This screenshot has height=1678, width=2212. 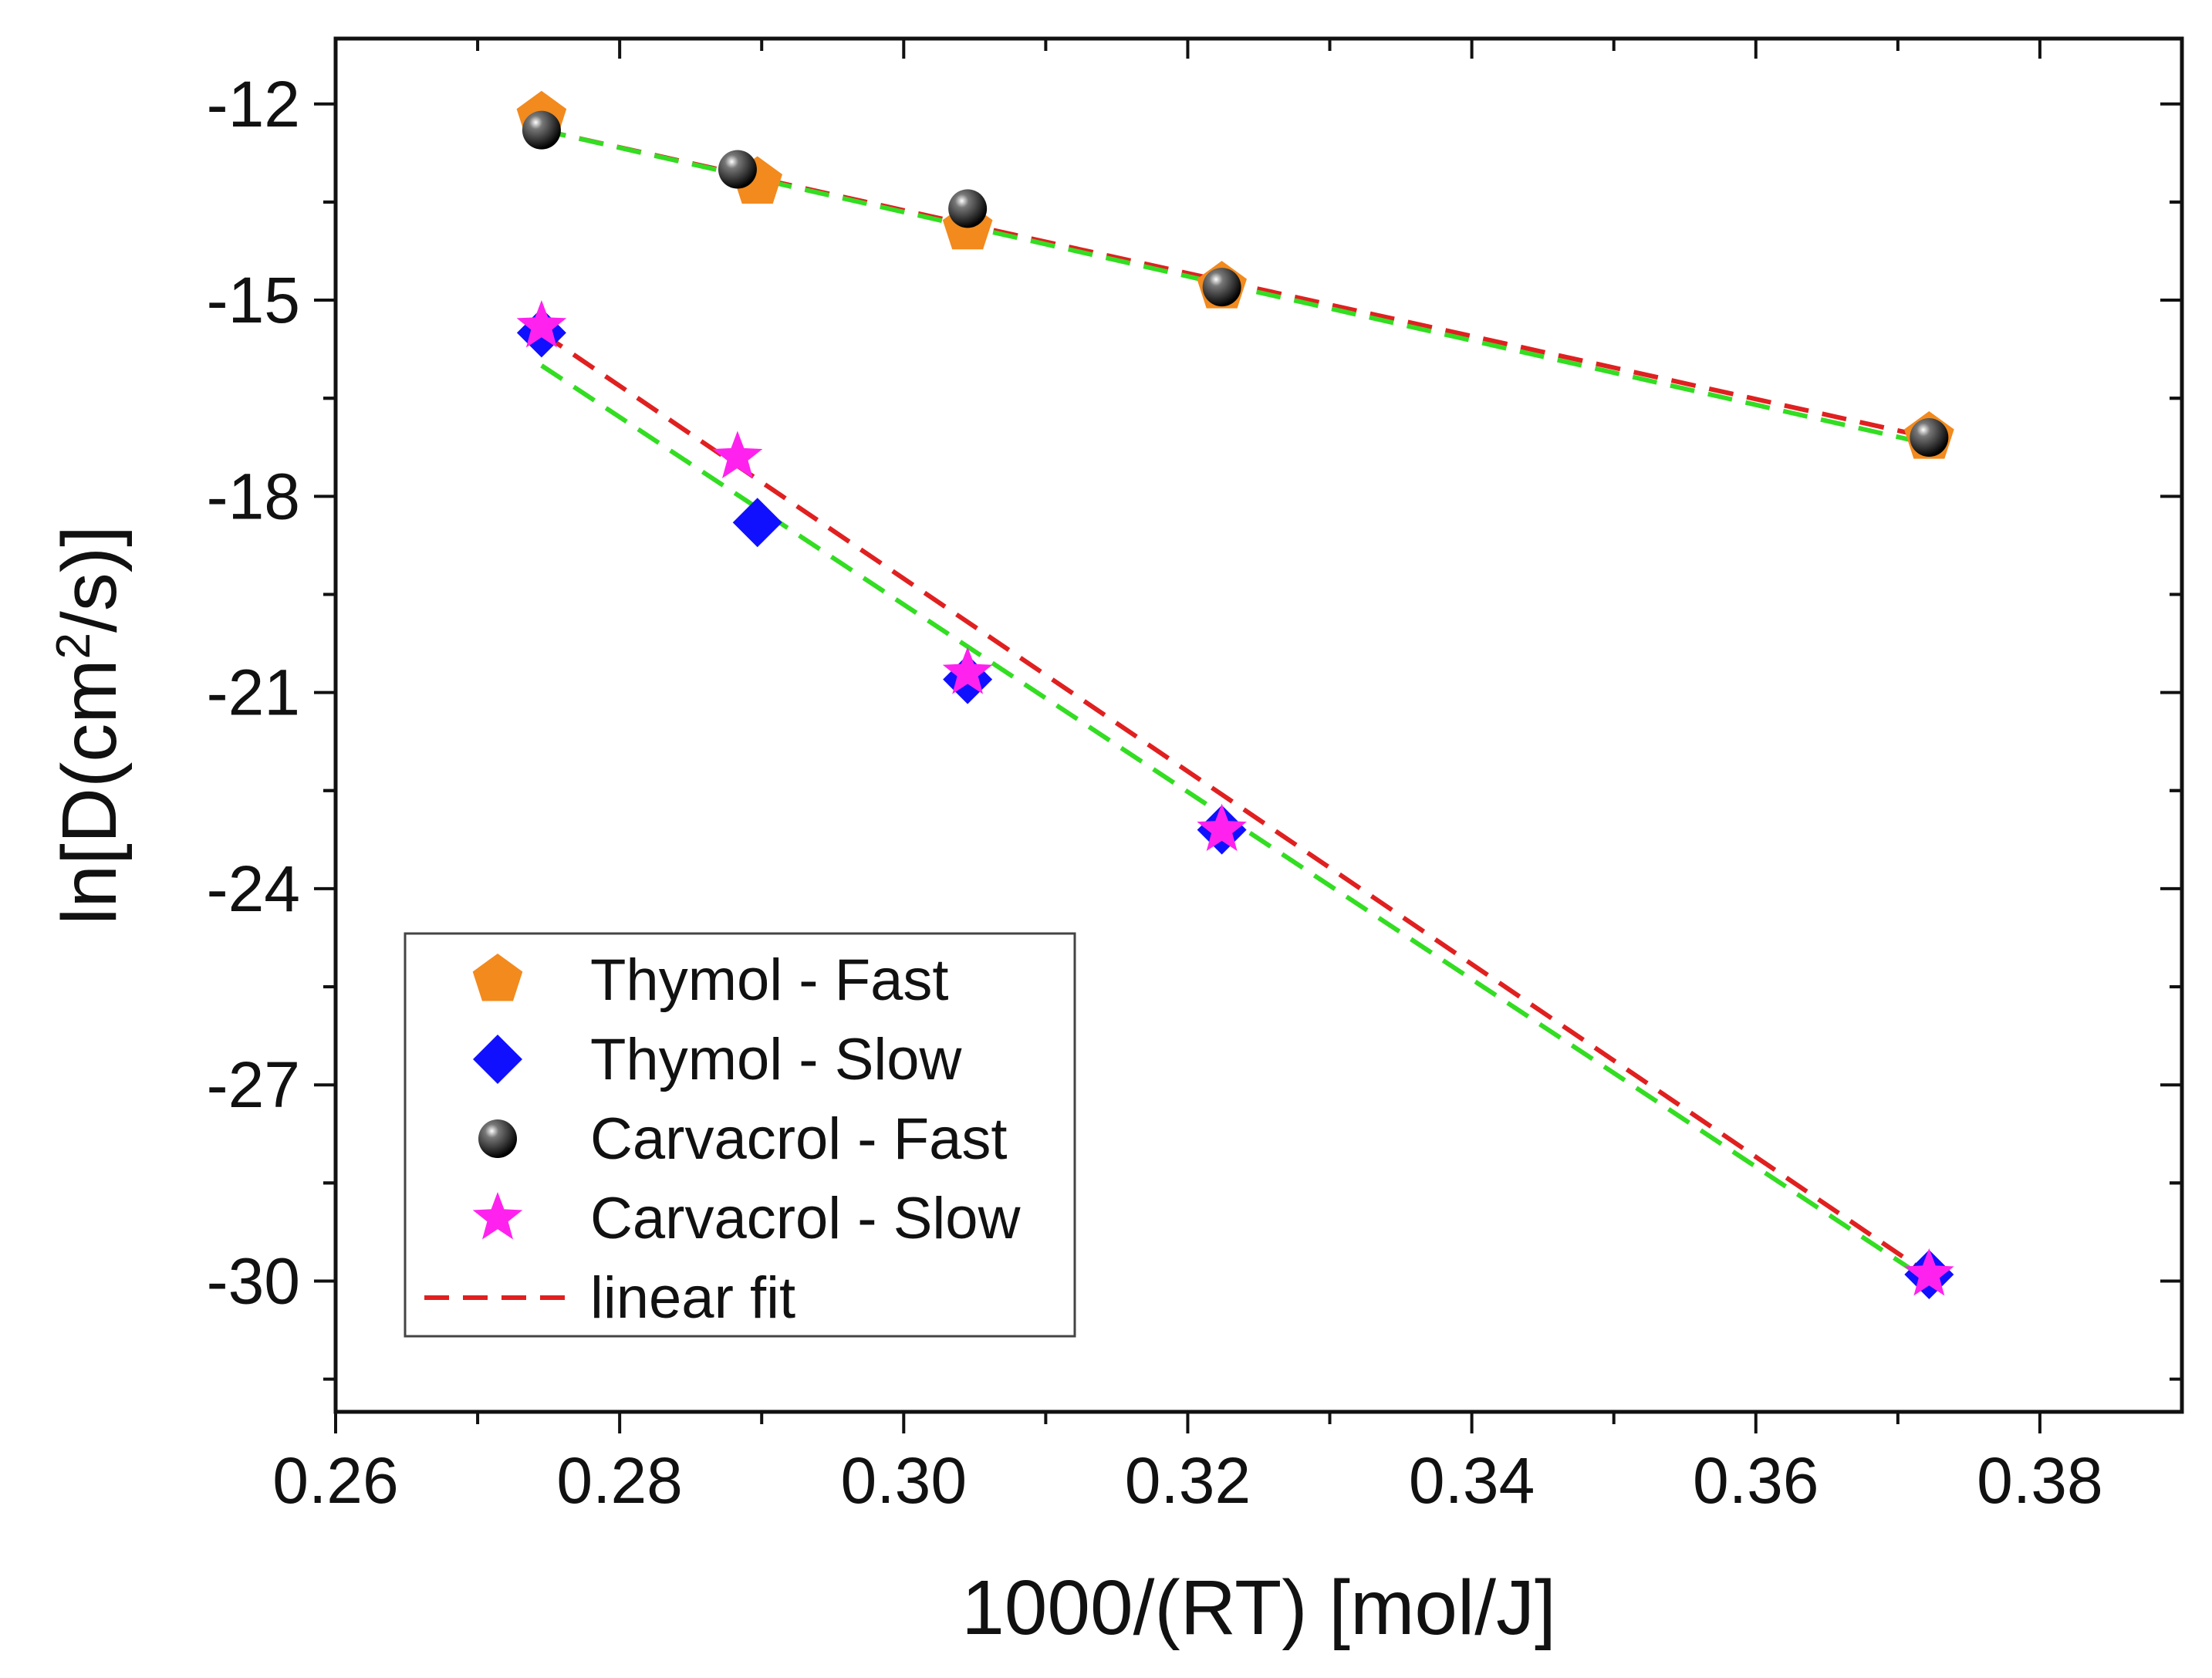 I want to click on y-tick-label: -24, so click(x=253, y=889).